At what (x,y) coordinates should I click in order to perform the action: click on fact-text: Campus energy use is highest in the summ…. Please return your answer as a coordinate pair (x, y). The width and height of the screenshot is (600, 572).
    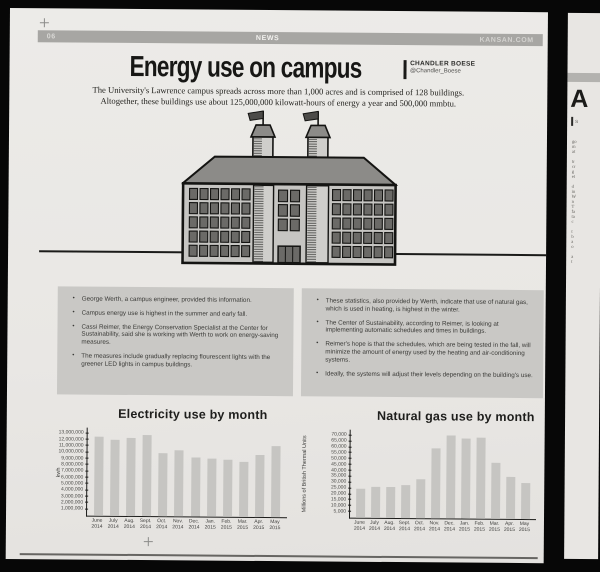
    Looking at the image, I should click on (164, 313).